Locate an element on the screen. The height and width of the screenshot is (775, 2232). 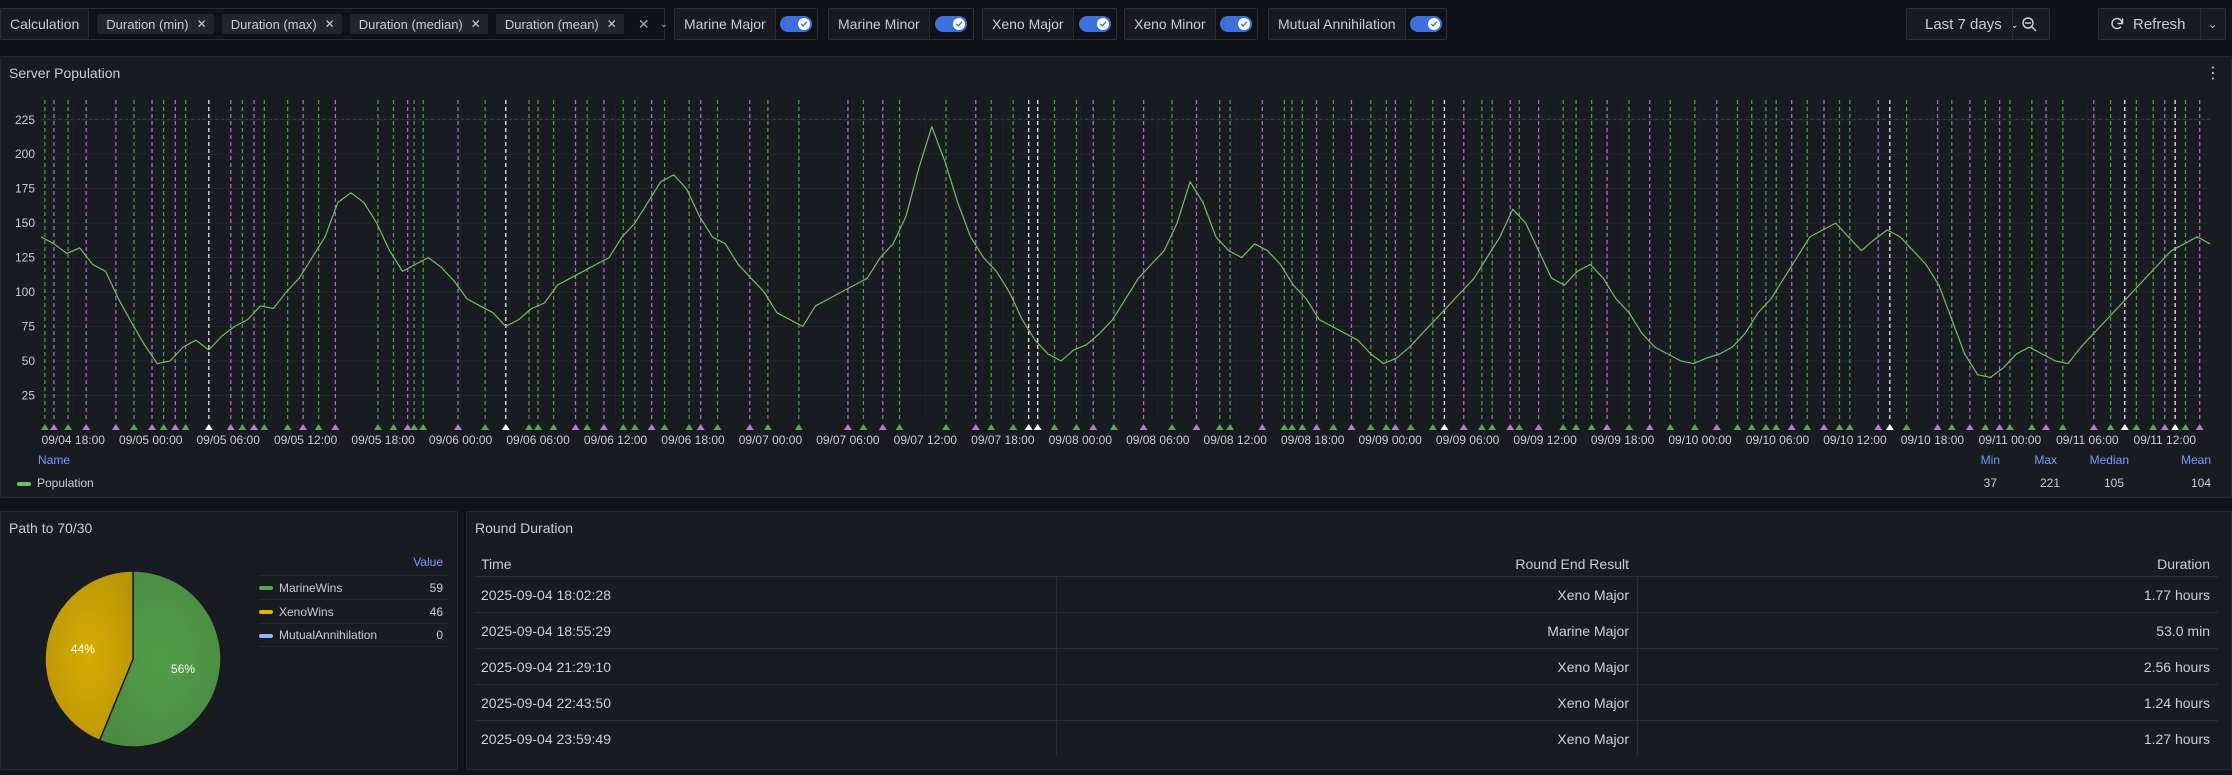
y-tick-label: 175 is located at coordinates (25, 189).